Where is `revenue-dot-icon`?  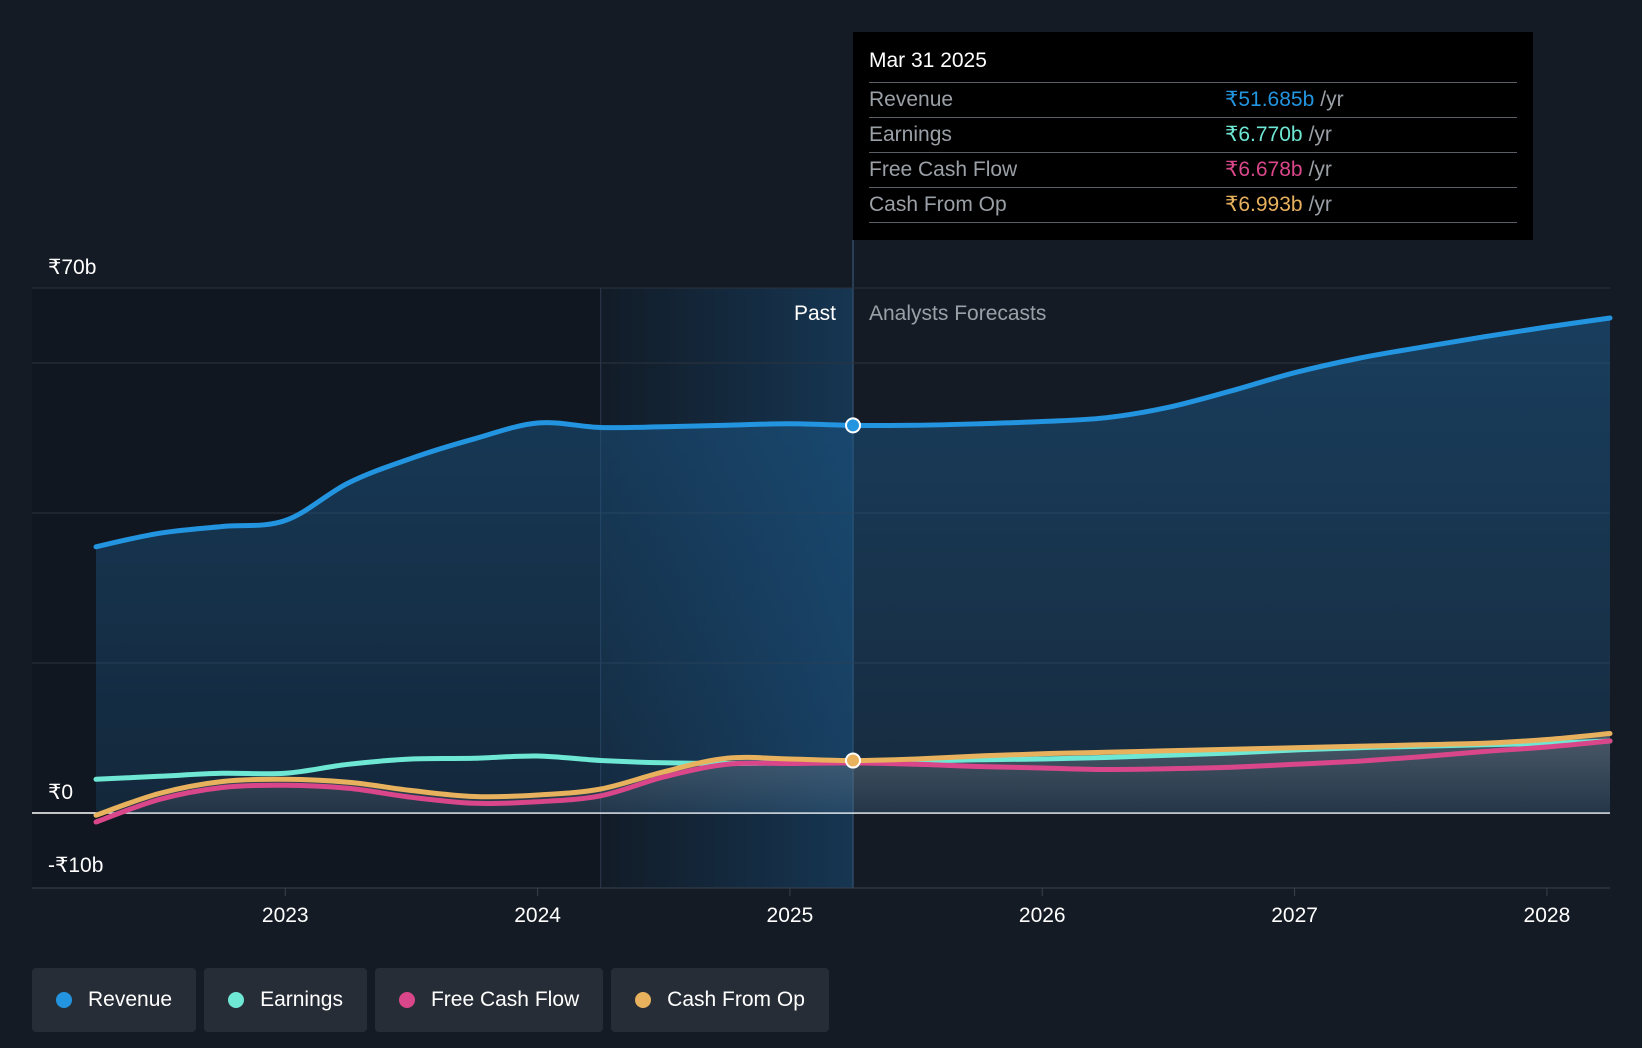 revenue-dot-icon is located at coordinates (64, 1000).